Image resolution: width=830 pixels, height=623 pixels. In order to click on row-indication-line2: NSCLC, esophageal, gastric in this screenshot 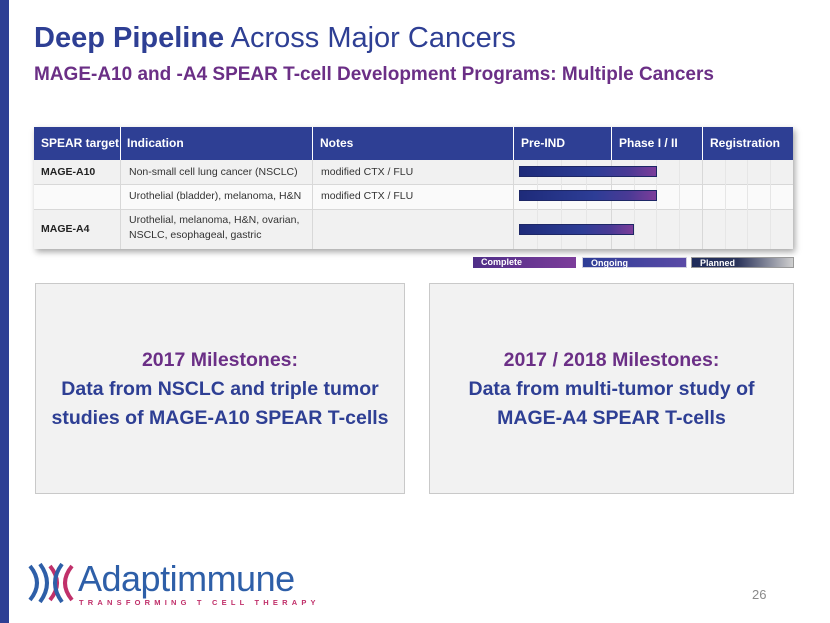, I will do `click(195, 235)`.